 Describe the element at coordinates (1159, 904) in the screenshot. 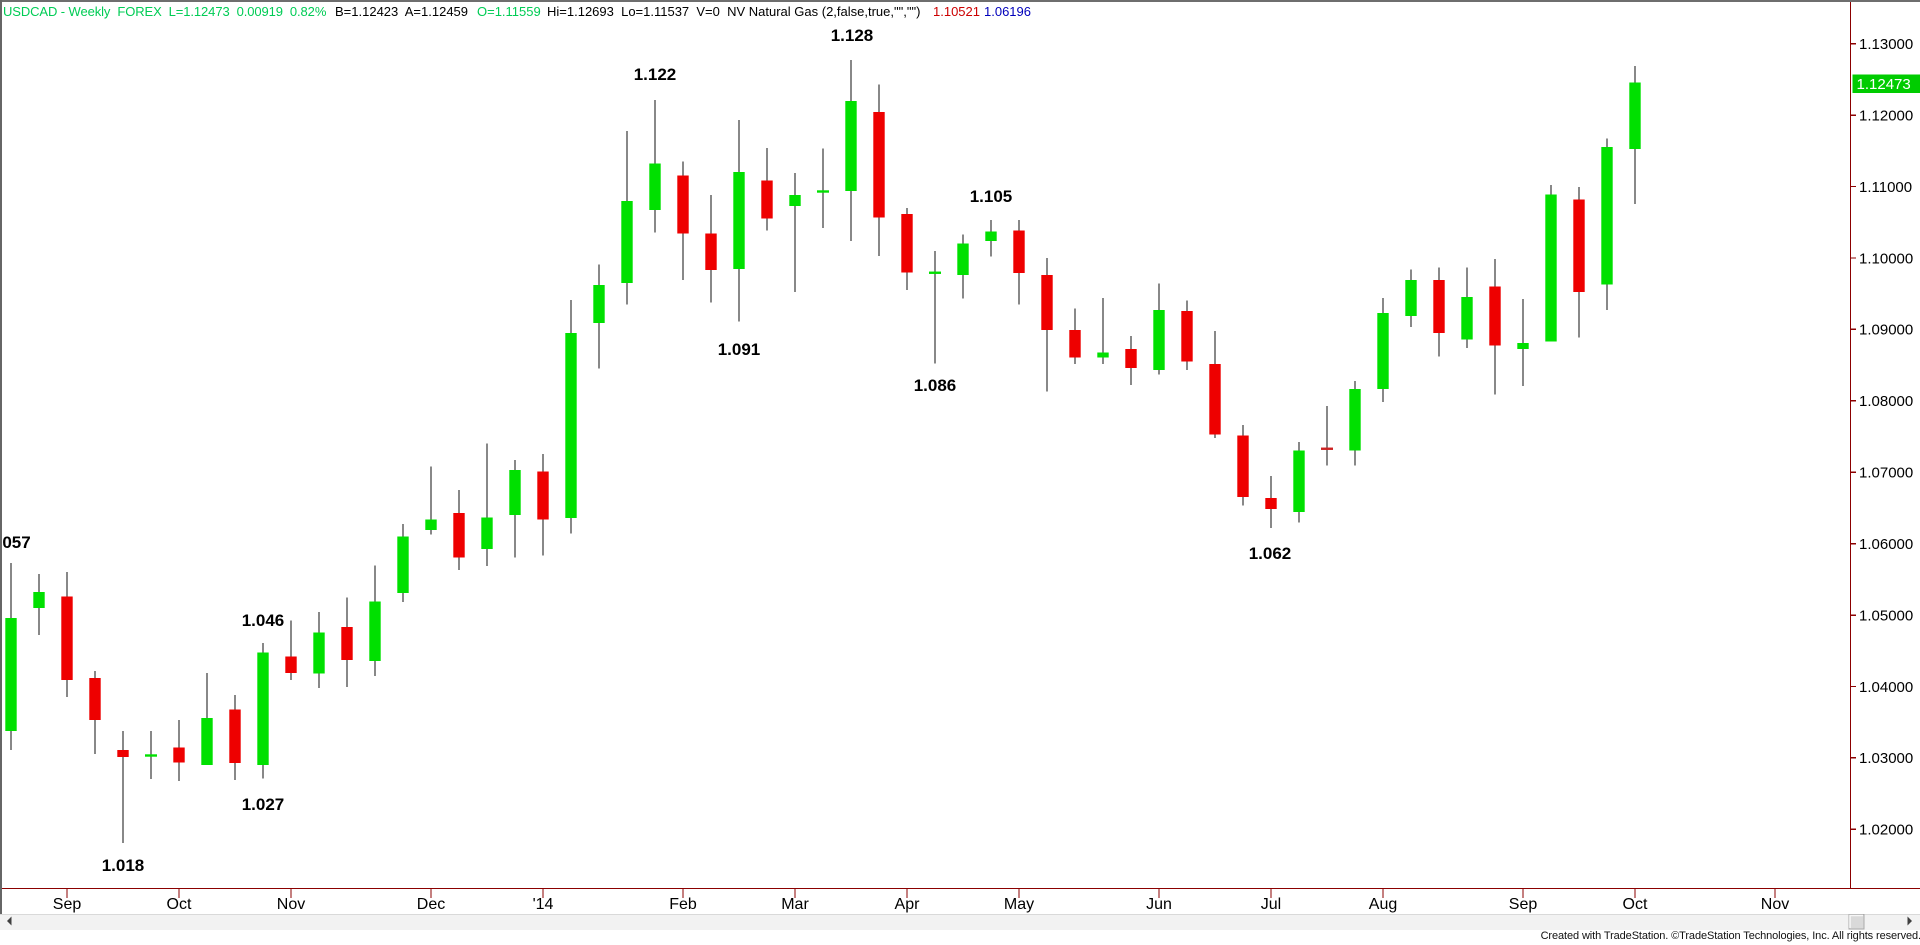

I see `svg-text: Jun` at that location.